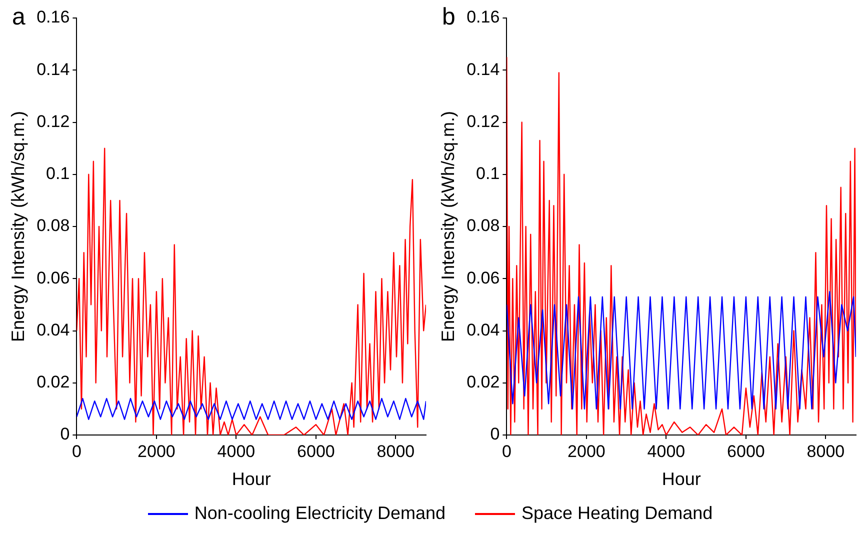  What do you see at coordinates (617, 513) in the screenshot?
I see `legend-label: Space Heating Demand` at bounding box center [617, 513].